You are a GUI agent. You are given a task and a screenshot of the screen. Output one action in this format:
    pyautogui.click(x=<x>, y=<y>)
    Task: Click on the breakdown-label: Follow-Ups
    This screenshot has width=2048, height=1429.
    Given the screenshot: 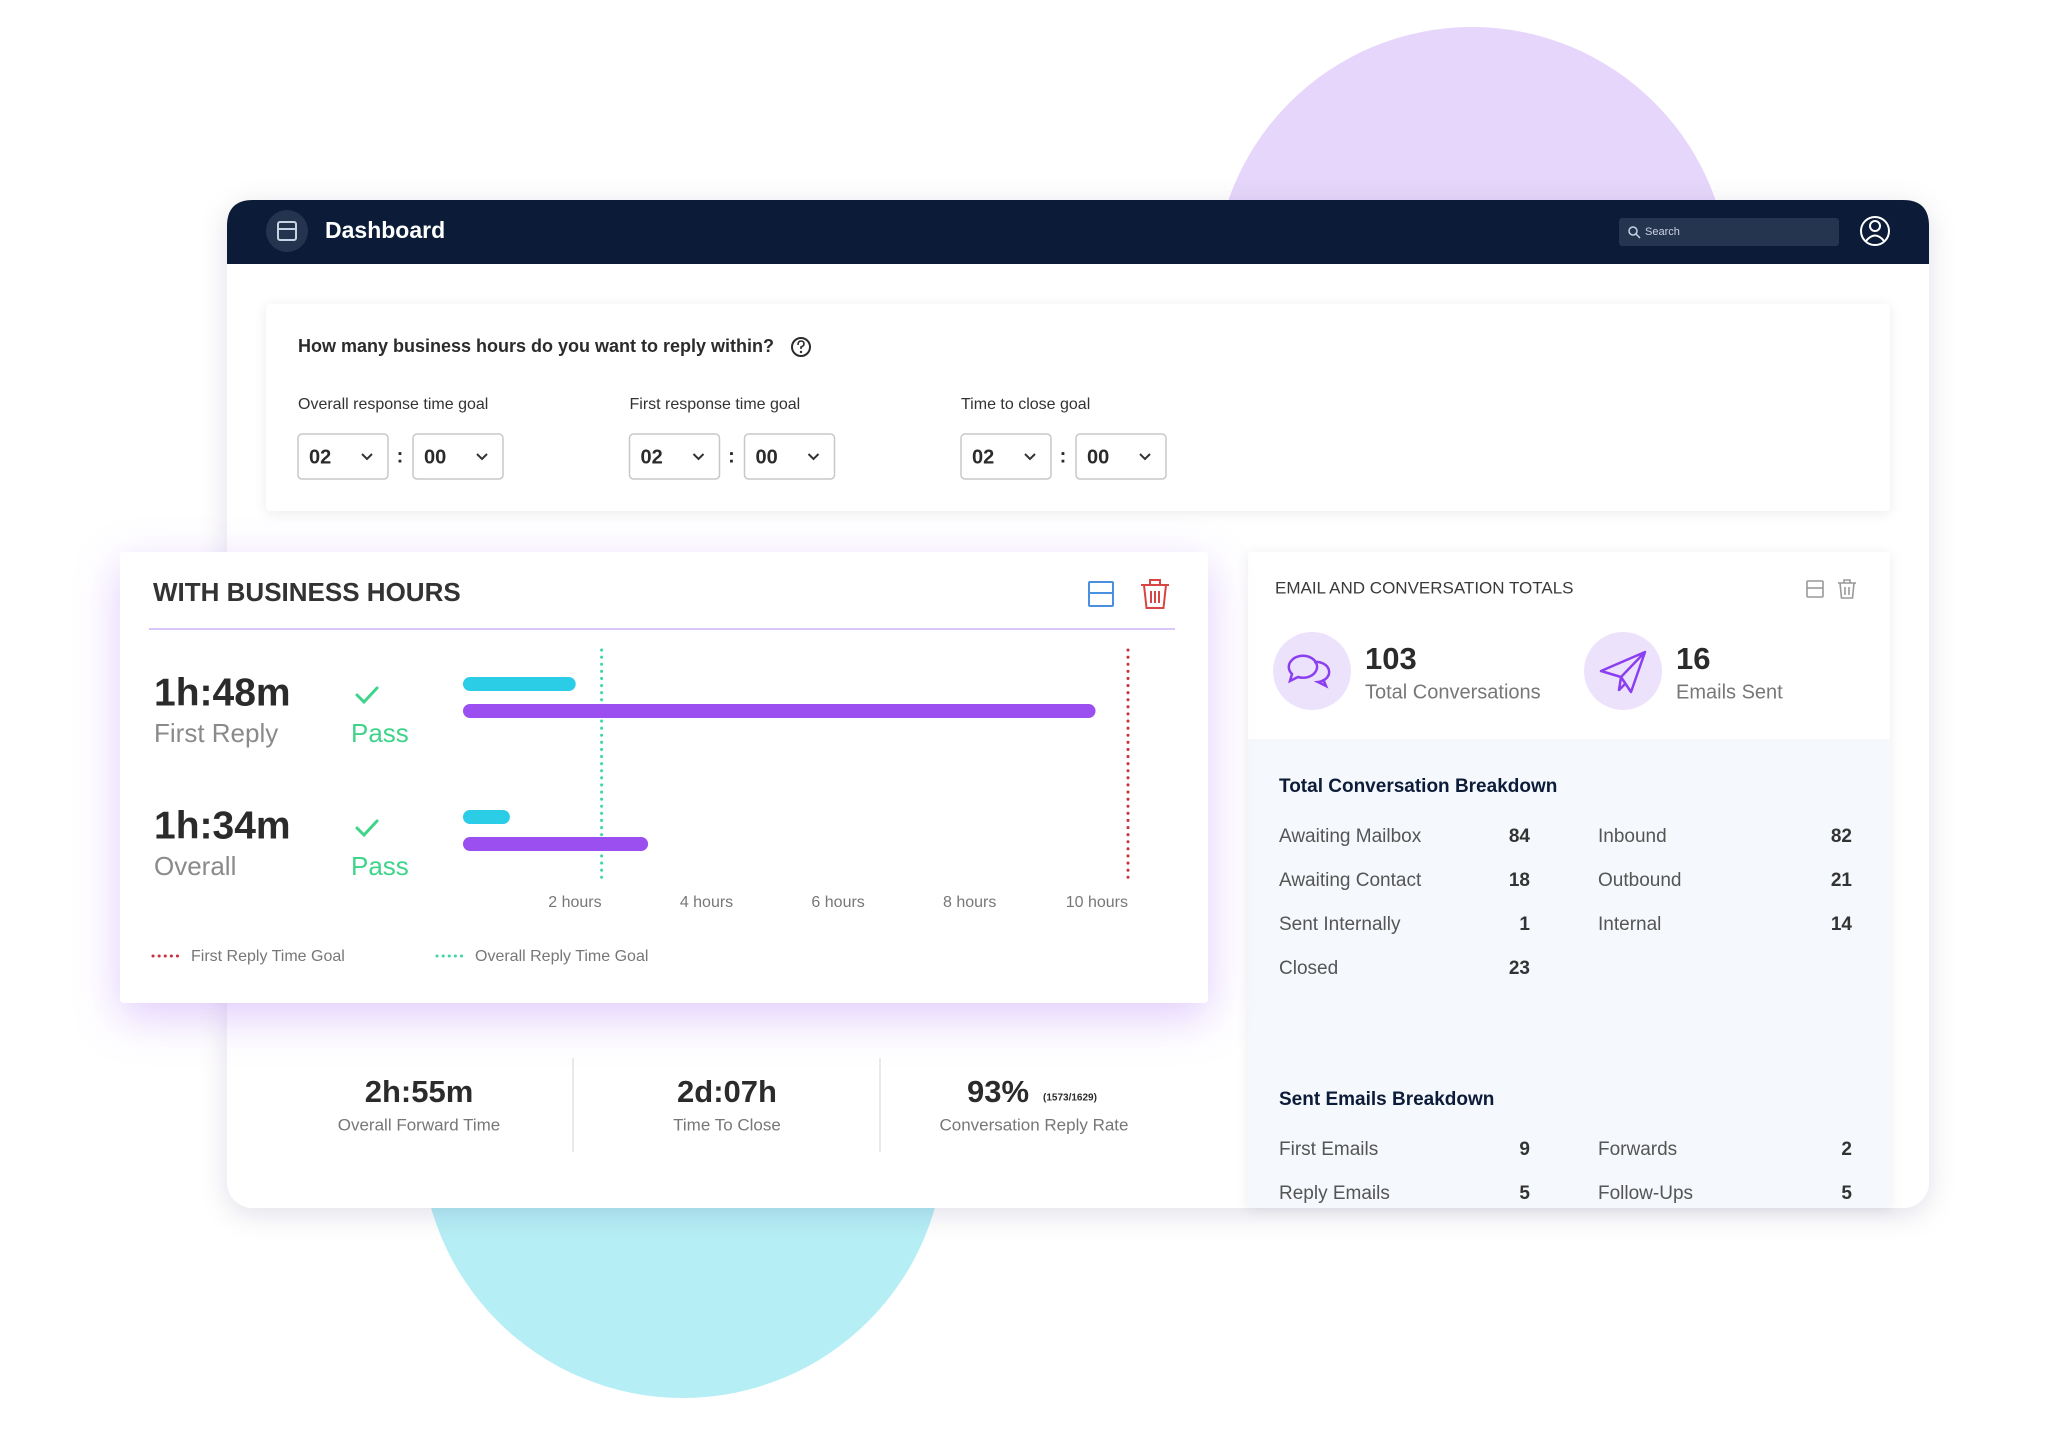 What is the action you would take?
    pyautogui.click(x=1645, y=1193)
    